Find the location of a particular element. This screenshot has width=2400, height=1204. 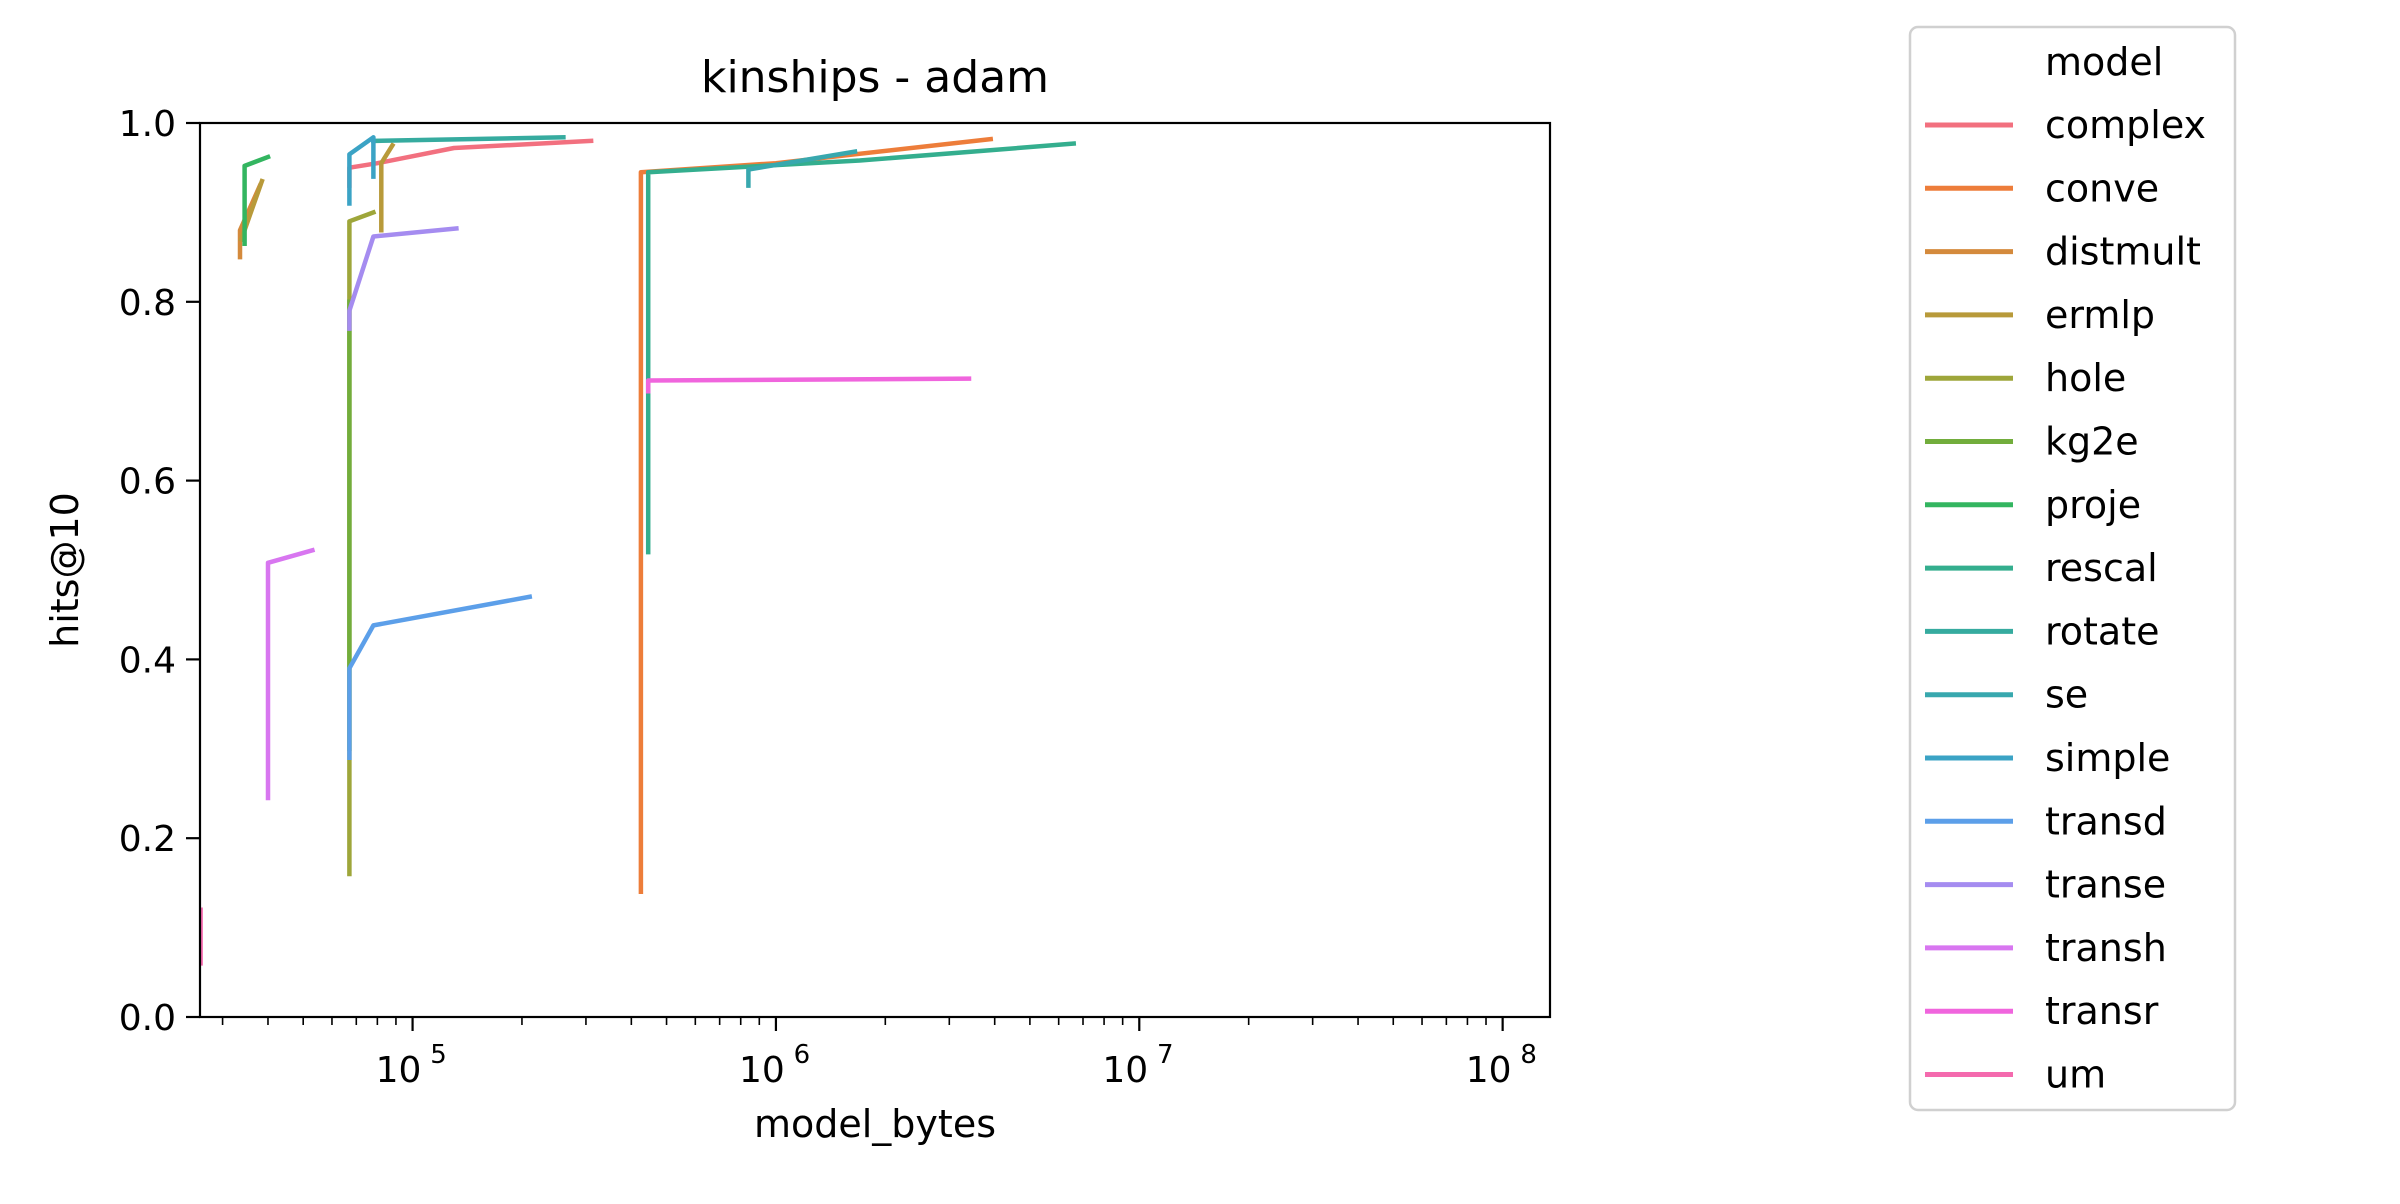

legend-label: hole is located at coordinates (2085, 378).